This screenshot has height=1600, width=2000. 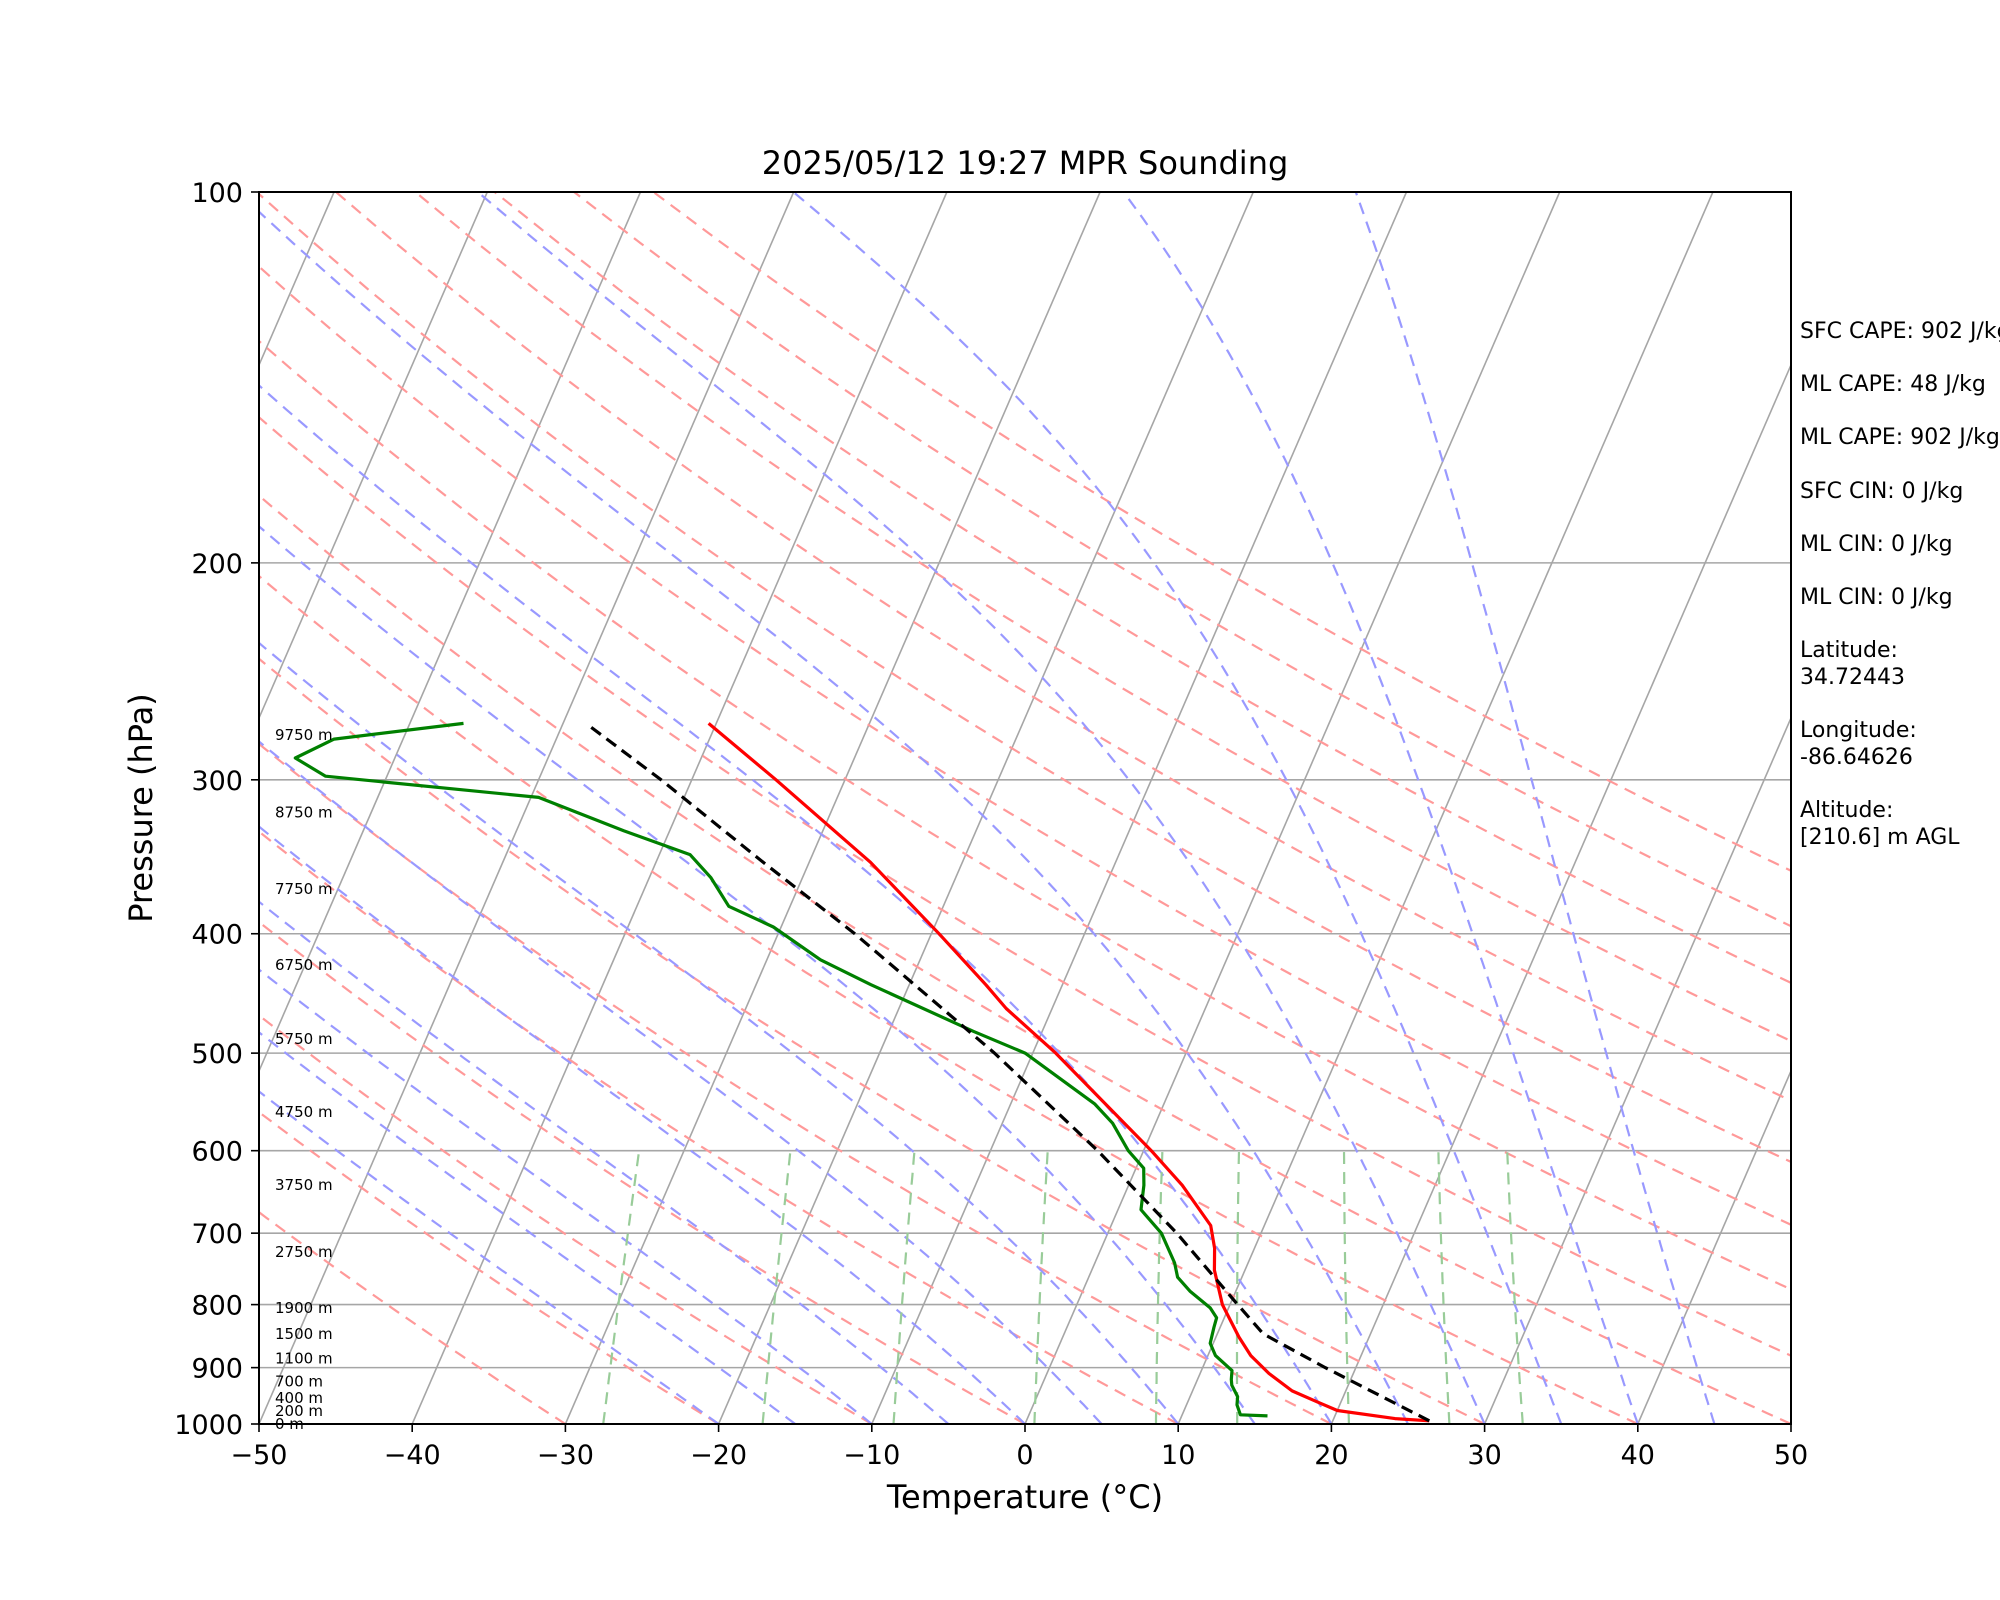 What do you see at coordinates (208, 1425) in the screenshot?
I see `y-tick-label: 1000` at bounding box center [208, 1425].